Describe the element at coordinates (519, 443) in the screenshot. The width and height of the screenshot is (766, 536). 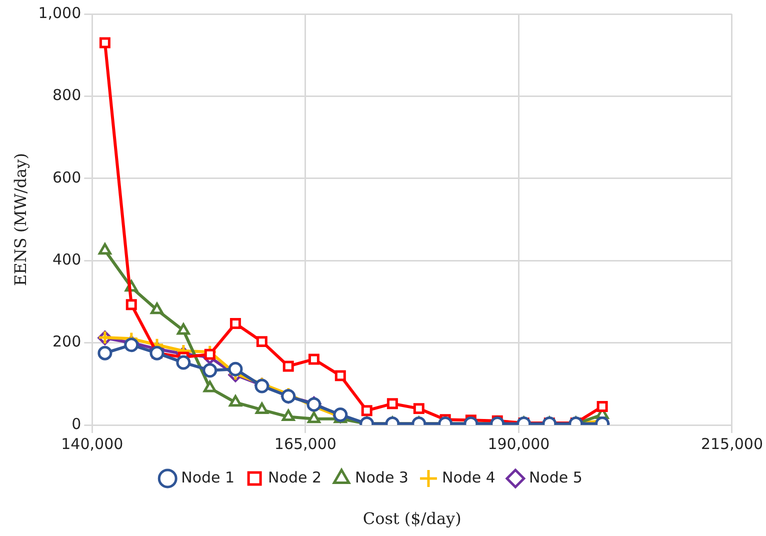
I see `x-tick-label: 190,000` at that location.